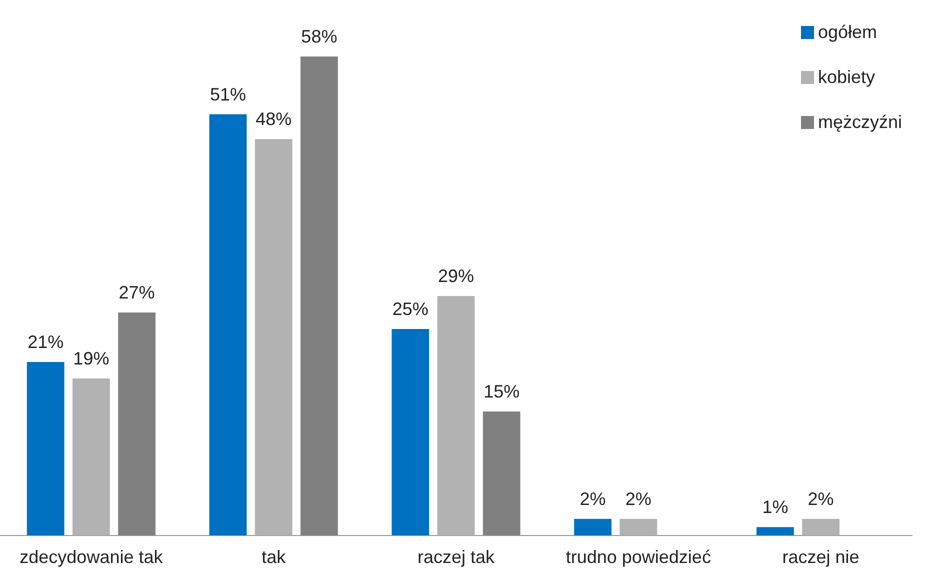 This screenshot has height=581, width=932. What do you see at coordinates (91, 358) in the screenshot?
I see `data-label: 19%` at bounding box center [91, 358].